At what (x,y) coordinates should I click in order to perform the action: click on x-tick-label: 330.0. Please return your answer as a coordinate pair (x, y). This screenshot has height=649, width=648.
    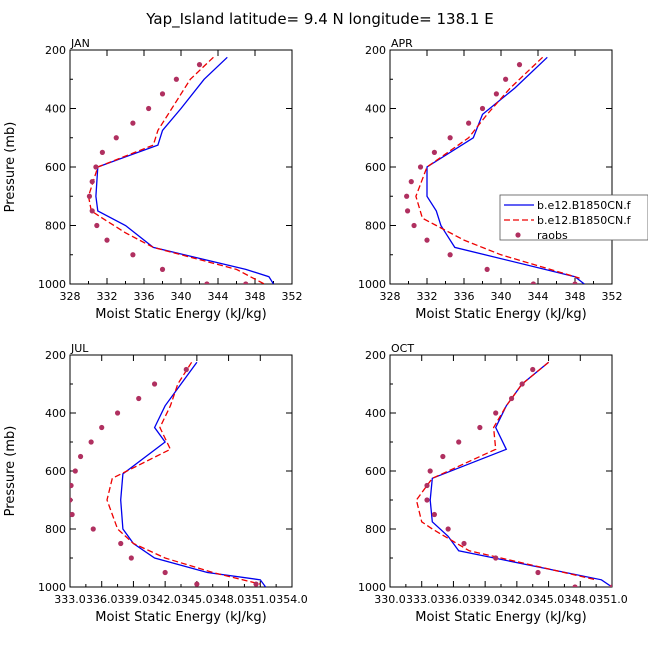
    Looking at the image, I should click on (390, 599).